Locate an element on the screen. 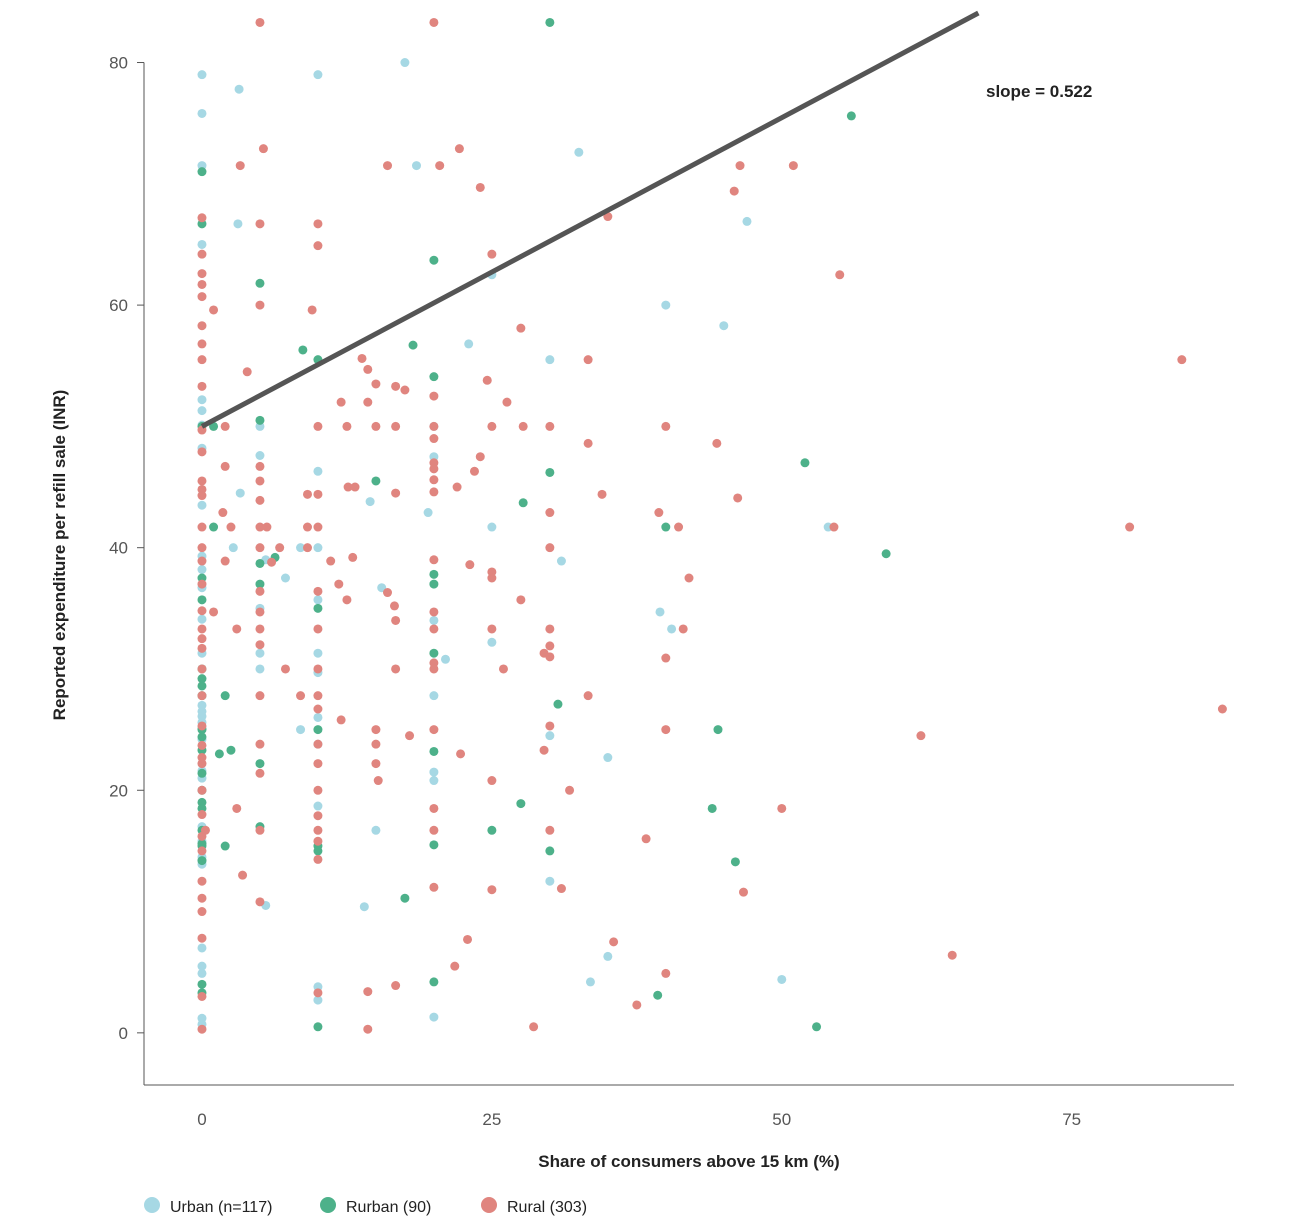 The height and width of the screenshot is (1228, 1306). legend-swatch is located at coordinates (328, 1205).